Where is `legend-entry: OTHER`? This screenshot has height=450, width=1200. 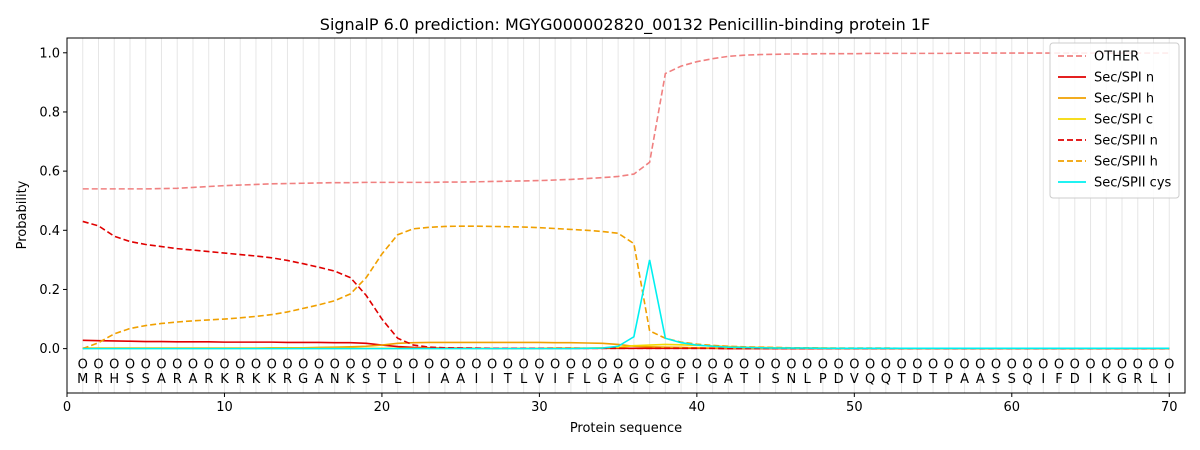 legend-entry: OTHER is located at coordinates (1116, 57).